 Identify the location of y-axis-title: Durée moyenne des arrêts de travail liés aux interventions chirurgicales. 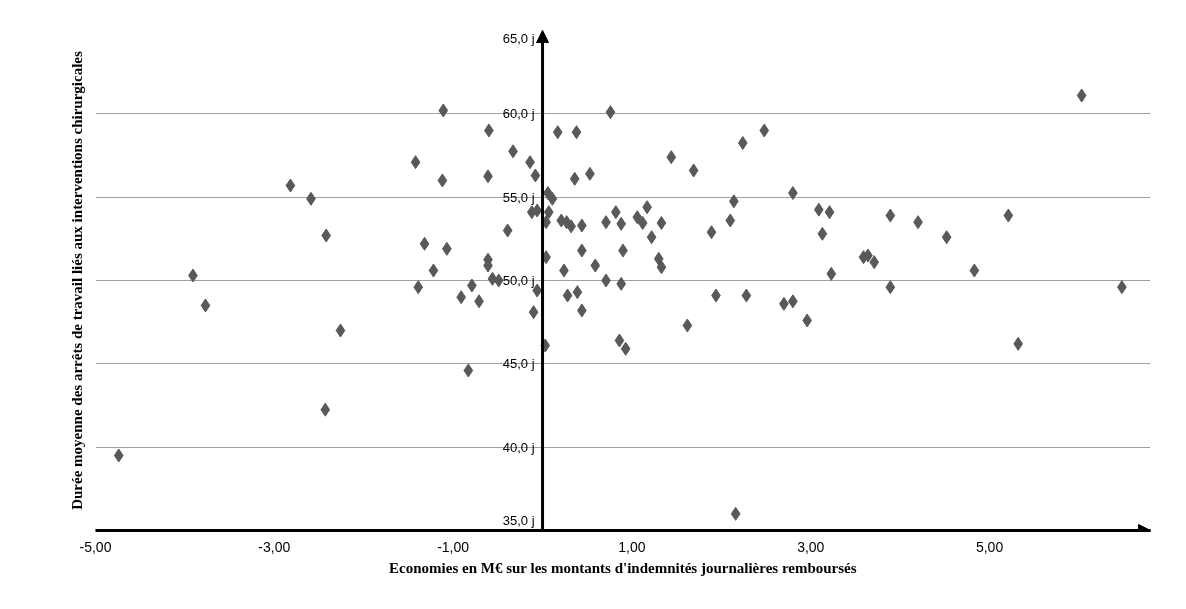
(76, 280).